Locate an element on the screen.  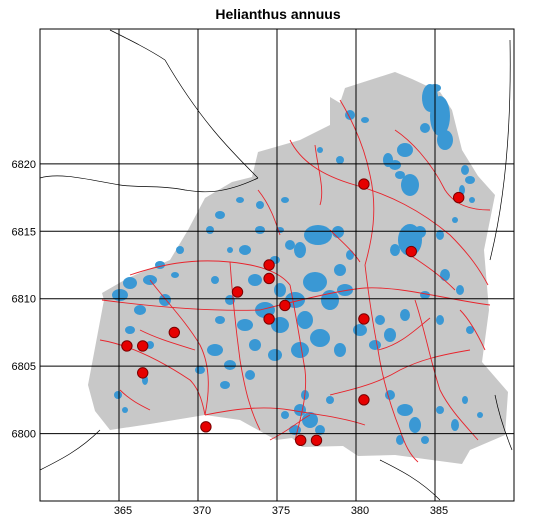
x-tick-label: 365 is located at coordinates (123, 511).